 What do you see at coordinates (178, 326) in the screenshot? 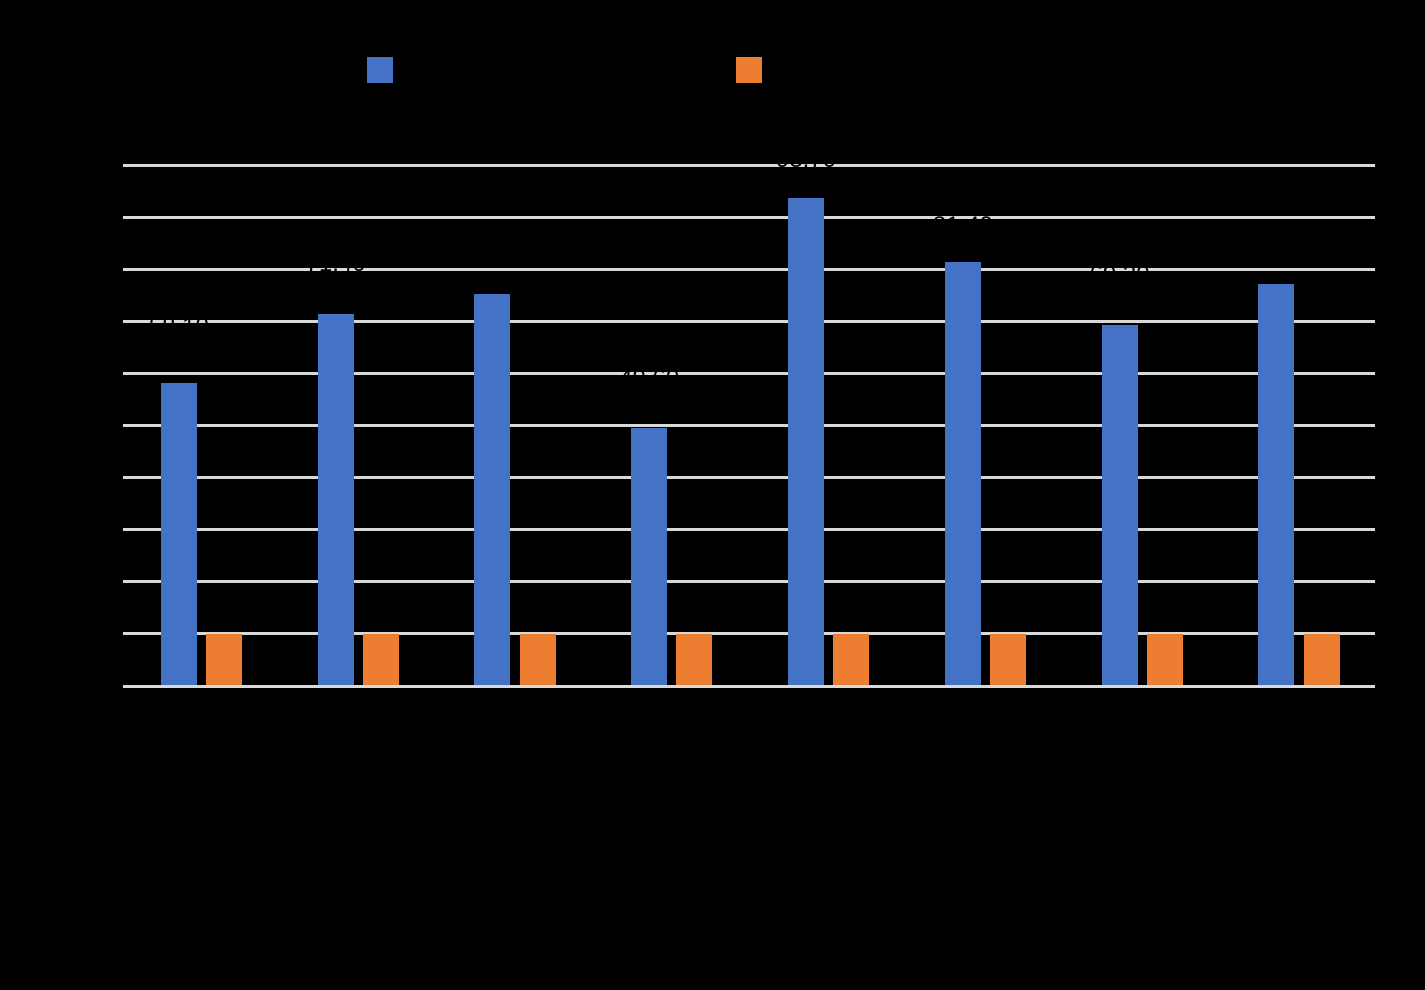
I see `data-label: 58.10` at bounding box center [178, 326].